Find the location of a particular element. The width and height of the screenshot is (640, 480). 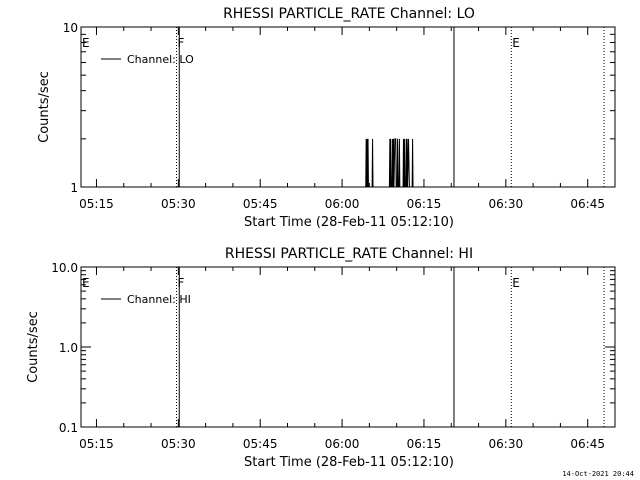

y-tick-label: 1 is located at coordinates (74, 188).